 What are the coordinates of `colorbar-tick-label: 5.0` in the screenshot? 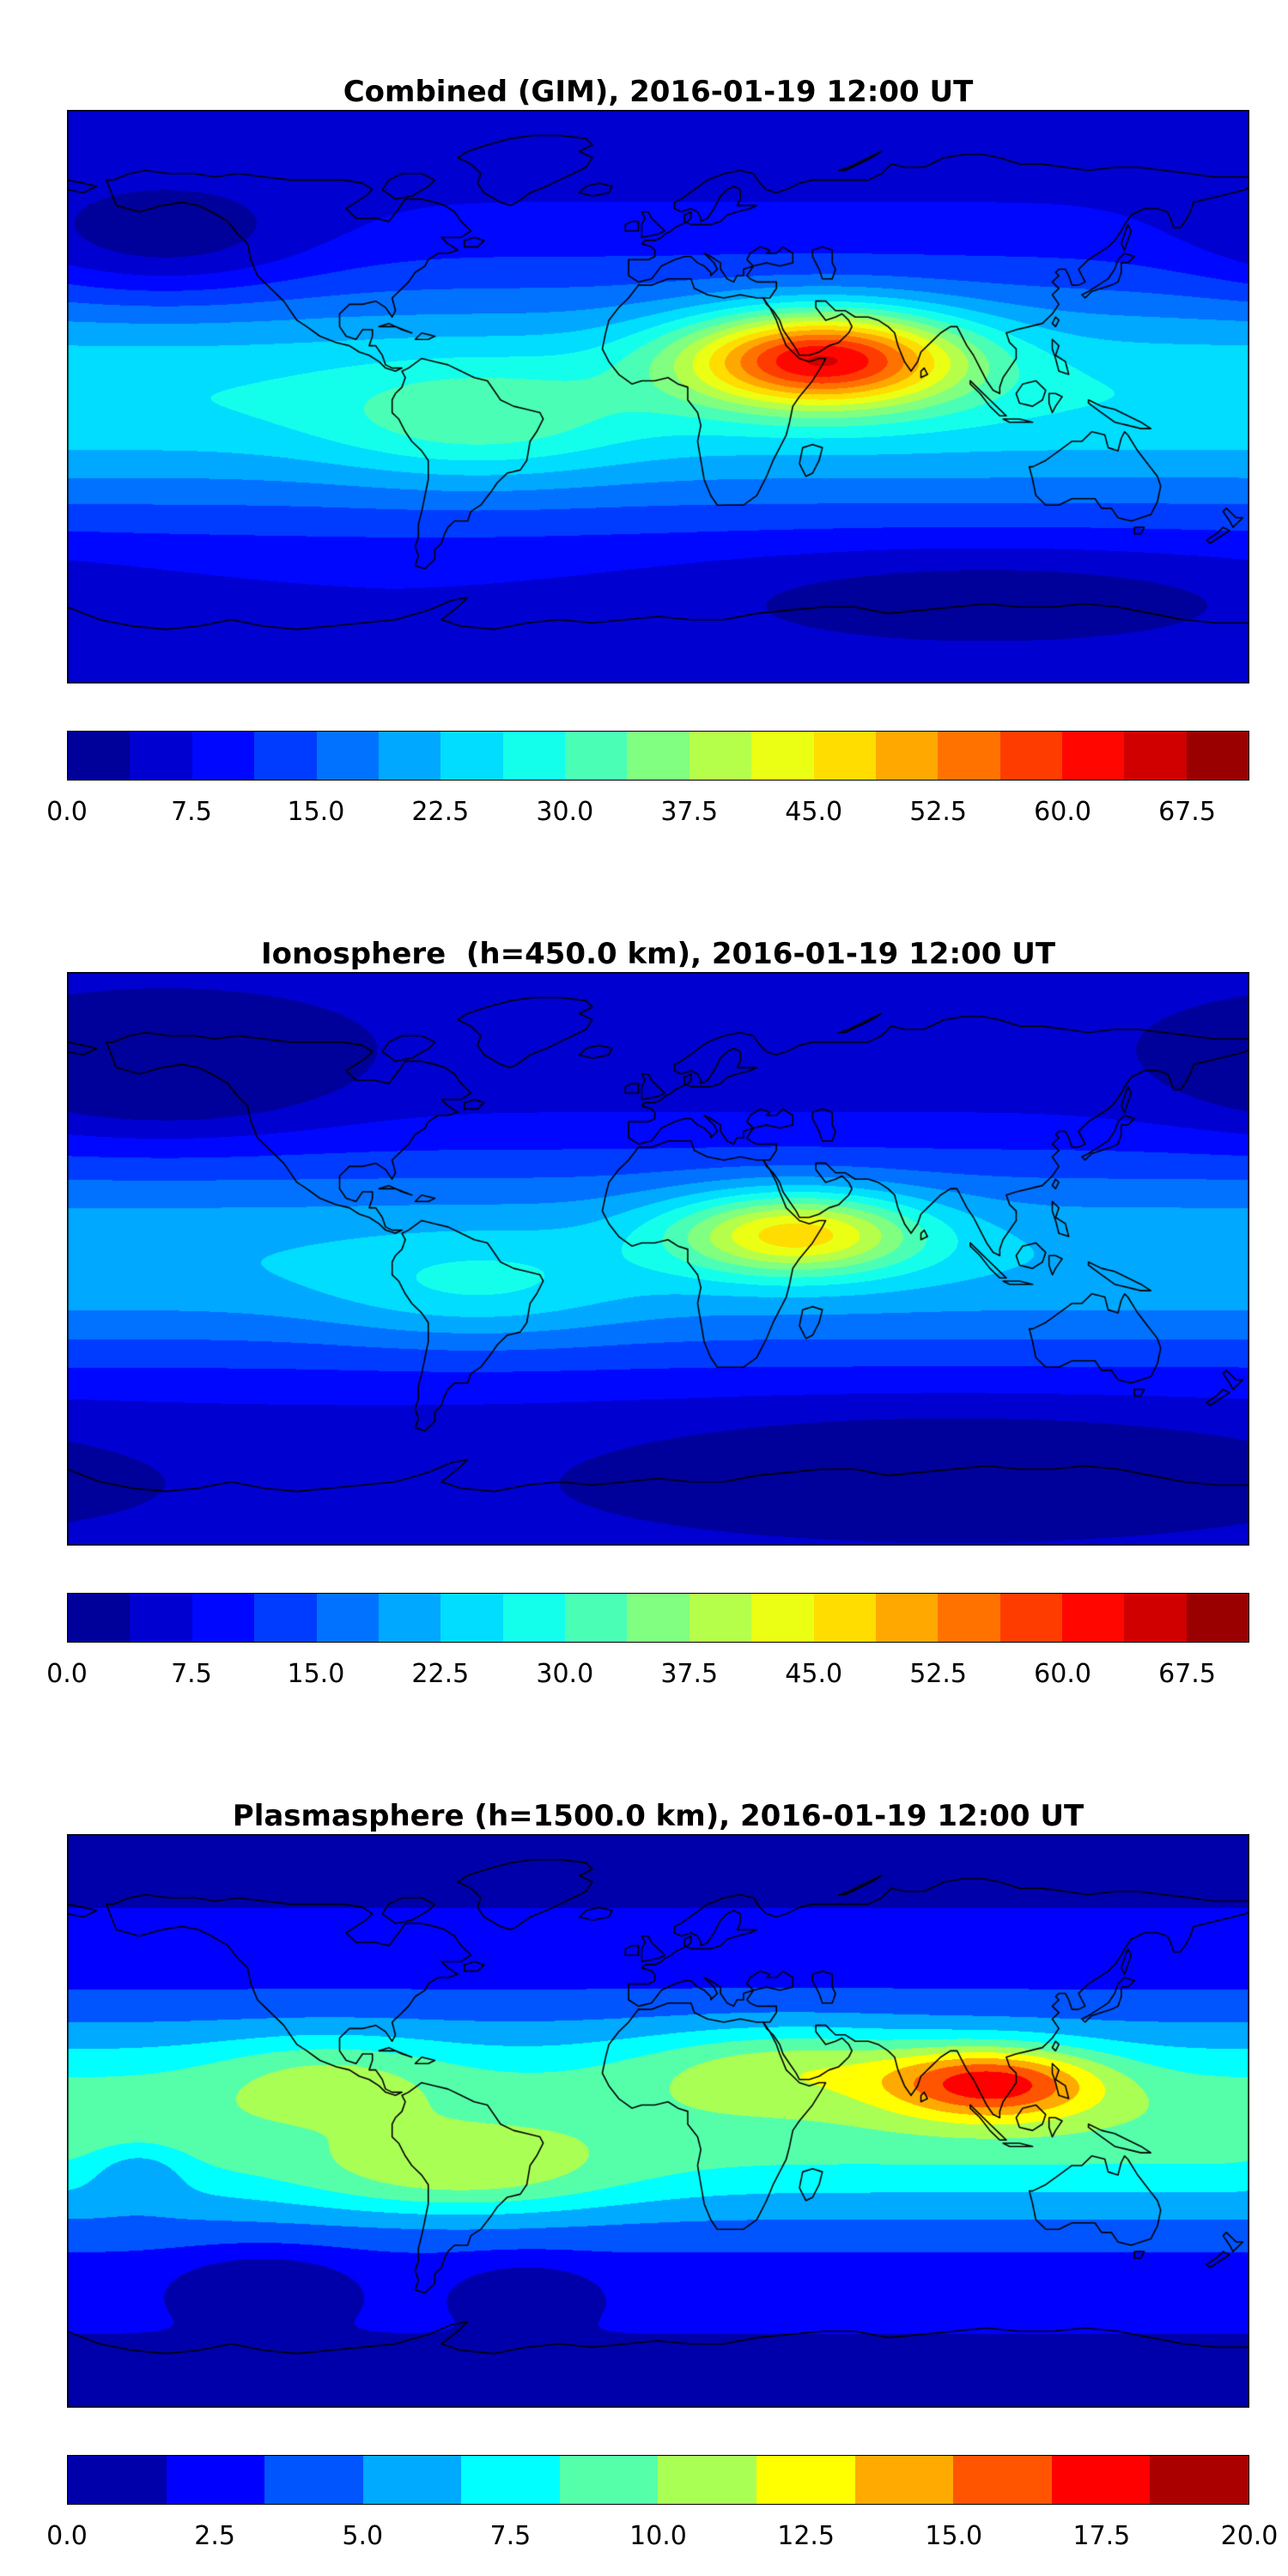 It's located at (363, 2536).